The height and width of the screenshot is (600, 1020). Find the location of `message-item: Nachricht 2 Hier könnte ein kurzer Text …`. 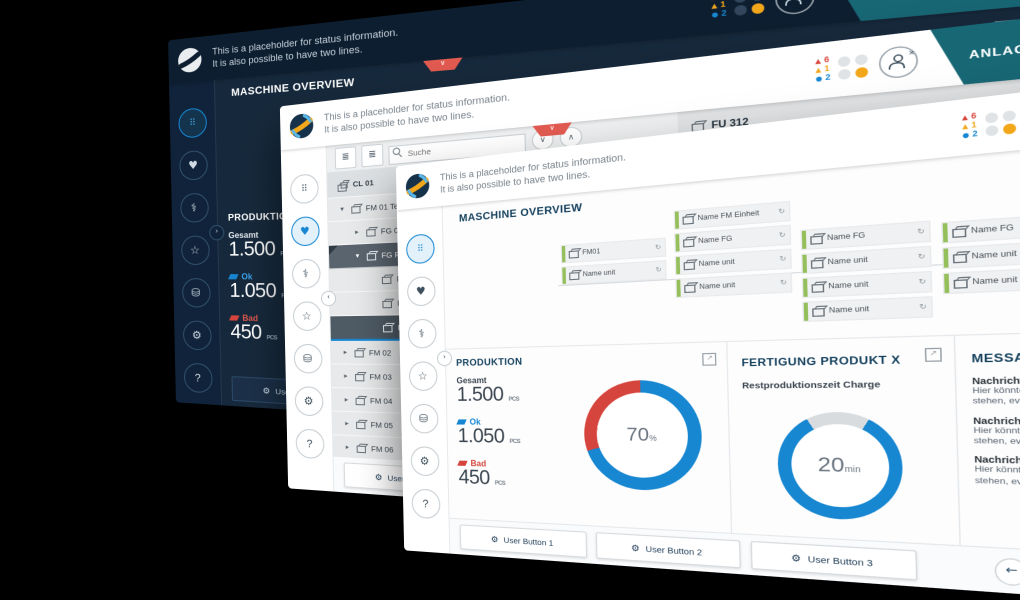

message-item: Nachricht 2 Hier könnte ein kurzer Text … is located at coordinates (996, 432).